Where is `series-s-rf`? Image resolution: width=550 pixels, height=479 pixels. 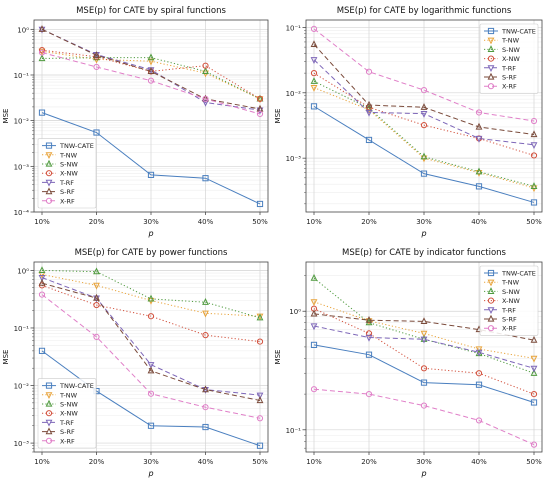 series-s-rf is located at coordinates (151, 341).